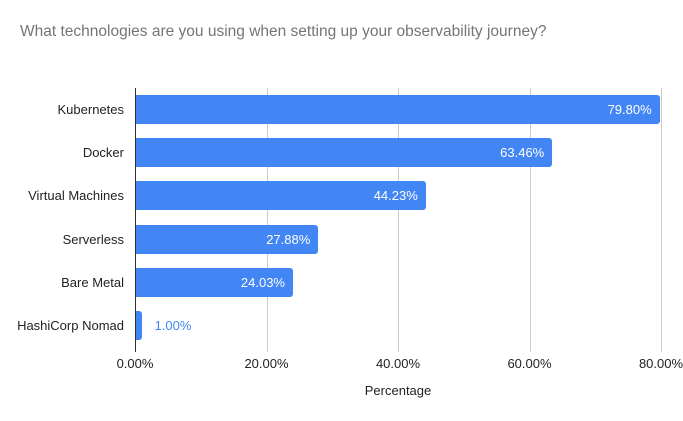 This screenshot has width=683, height=421. What do you see at coordinates (361, 282) in the screenshot?
I see `bar-row-bare-metal: Bare Metal 24.03%` at bounding box center [361, 282].